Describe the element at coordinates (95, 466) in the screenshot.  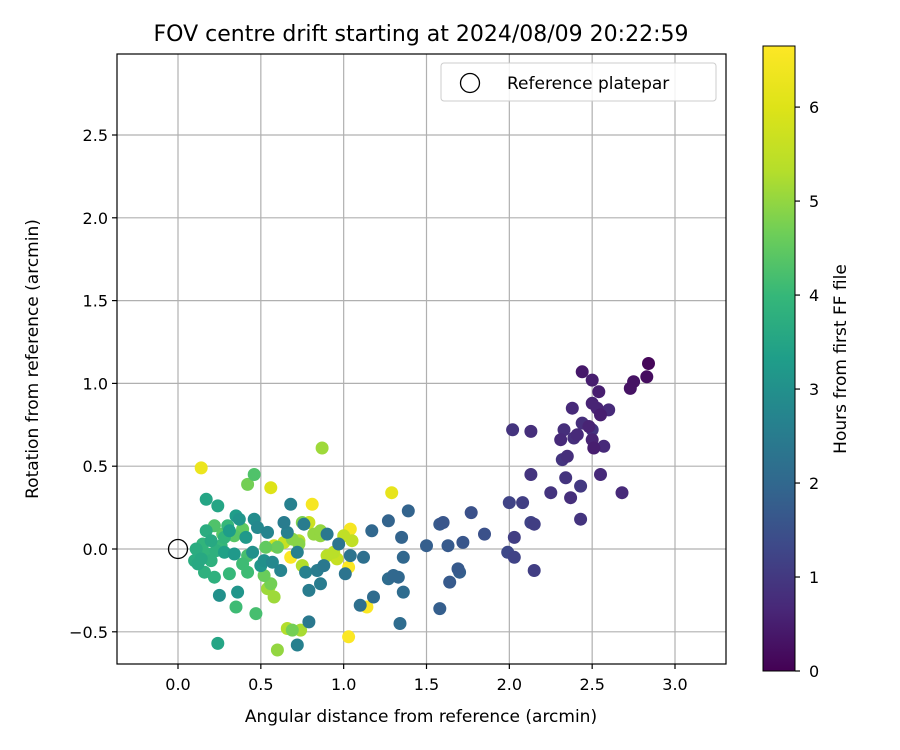
I see `y-tick-label: 0.5` at that location.